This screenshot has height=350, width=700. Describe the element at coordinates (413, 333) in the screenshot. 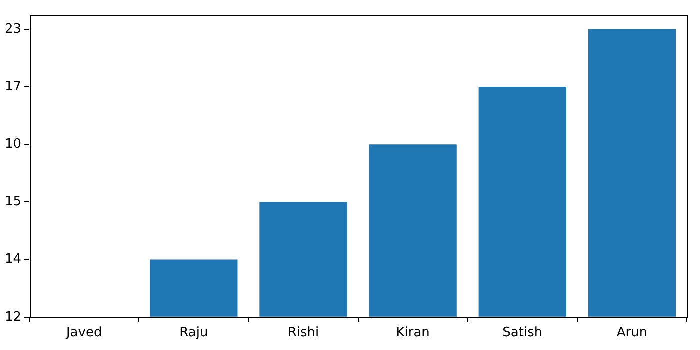

I see `x-tick-label: Kiran` at that location.